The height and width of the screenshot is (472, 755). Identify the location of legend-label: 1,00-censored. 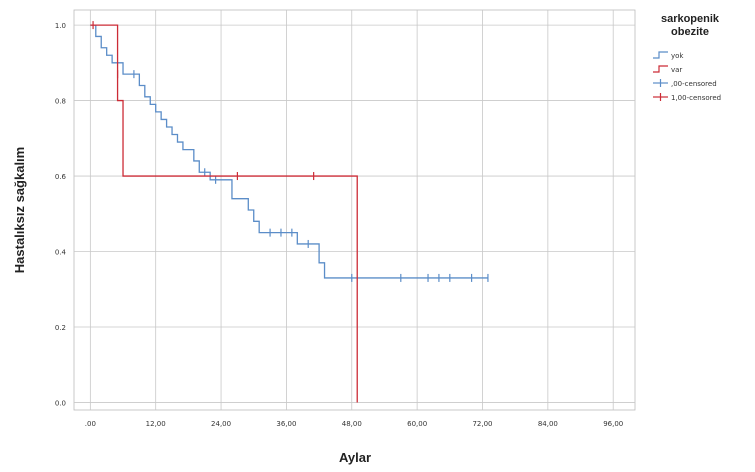
(696, 98).